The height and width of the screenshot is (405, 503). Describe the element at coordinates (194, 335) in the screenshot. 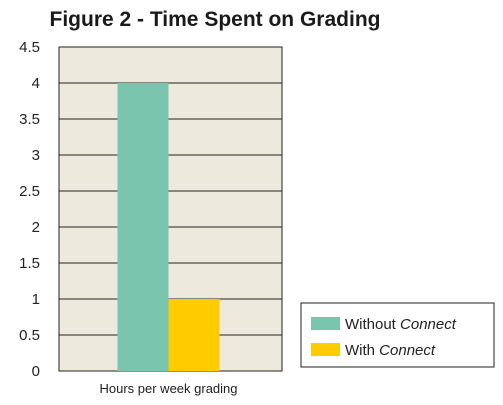

I see `bar-with-connect` at that location.